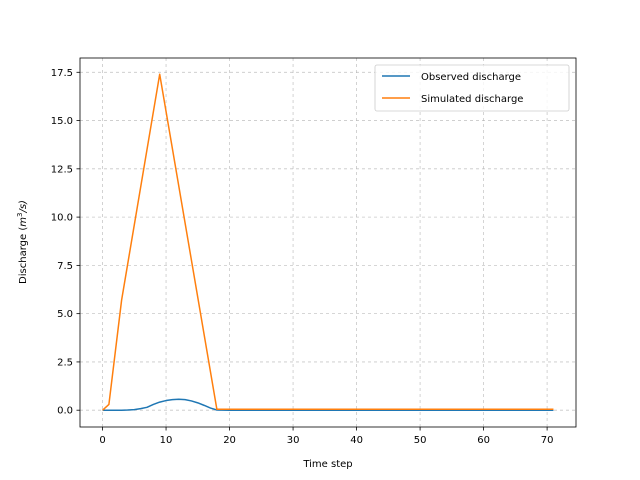 The image size is (640, 480). I want to click on x-tick-label: 30, so click(293, 440).